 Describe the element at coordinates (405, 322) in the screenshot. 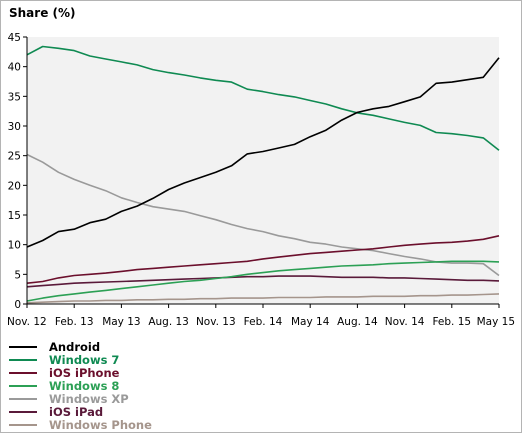

I see `x-tick-label: Nov. 14` at that location.